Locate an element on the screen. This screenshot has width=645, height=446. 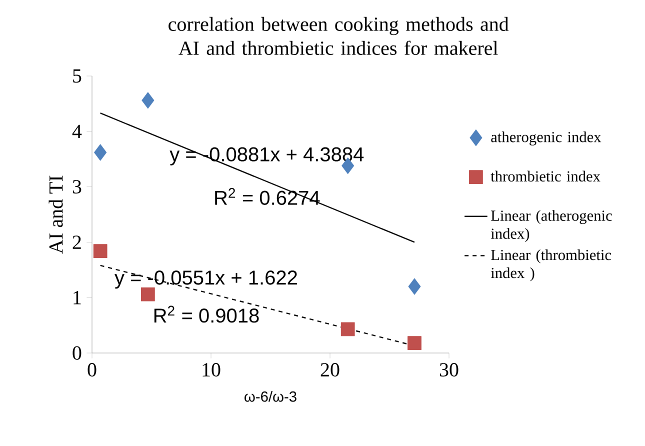
x-axis-title: ω-6/ω-3 is located at coordinates (270, 396).